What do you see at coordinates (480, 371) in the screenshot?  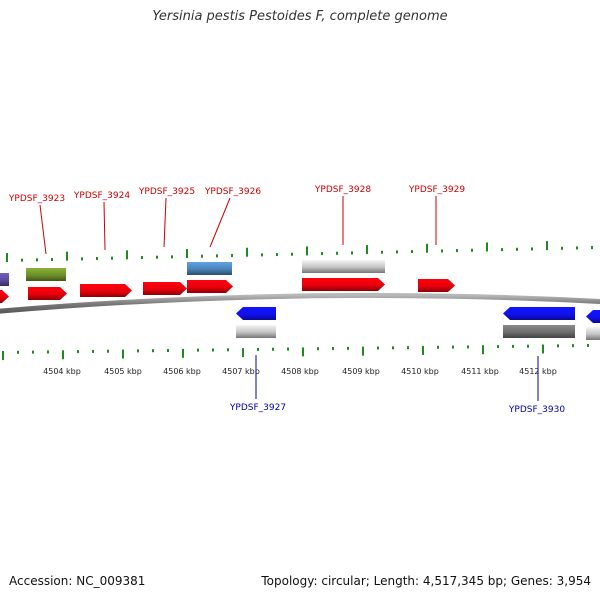 I see `scale-label: 4511 kbp` at bounding box center [480, 371].